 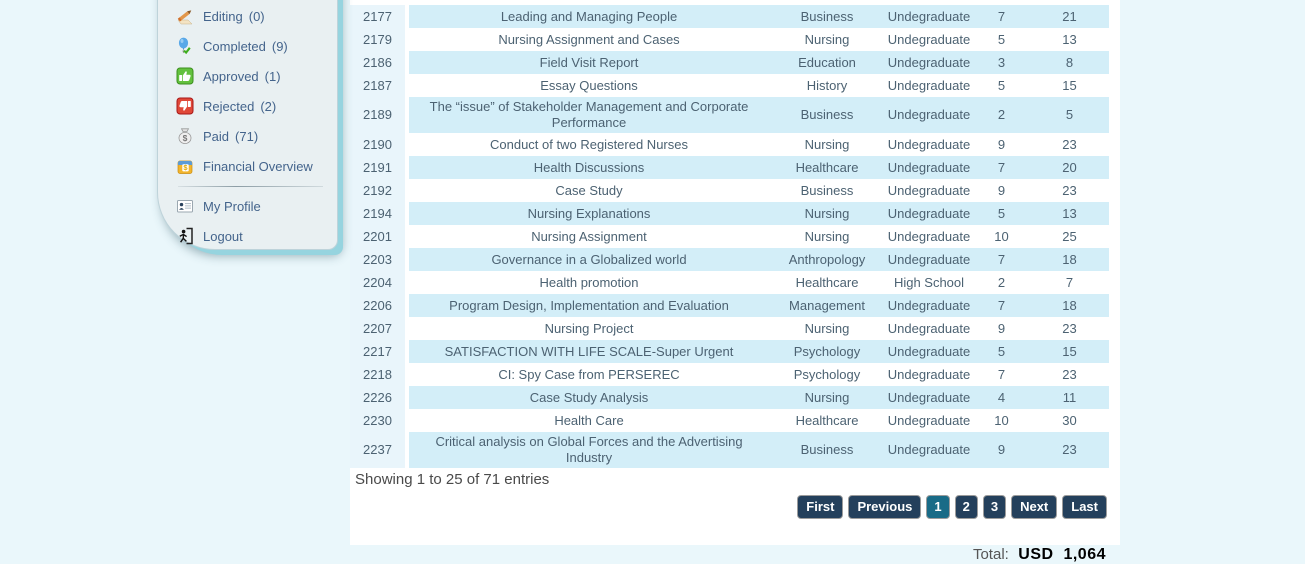 What do you see at coordinates (589, 397) in the screenshot?
I see `order-title-cell: Case Study Analysis` at bounding box center [589, 397].